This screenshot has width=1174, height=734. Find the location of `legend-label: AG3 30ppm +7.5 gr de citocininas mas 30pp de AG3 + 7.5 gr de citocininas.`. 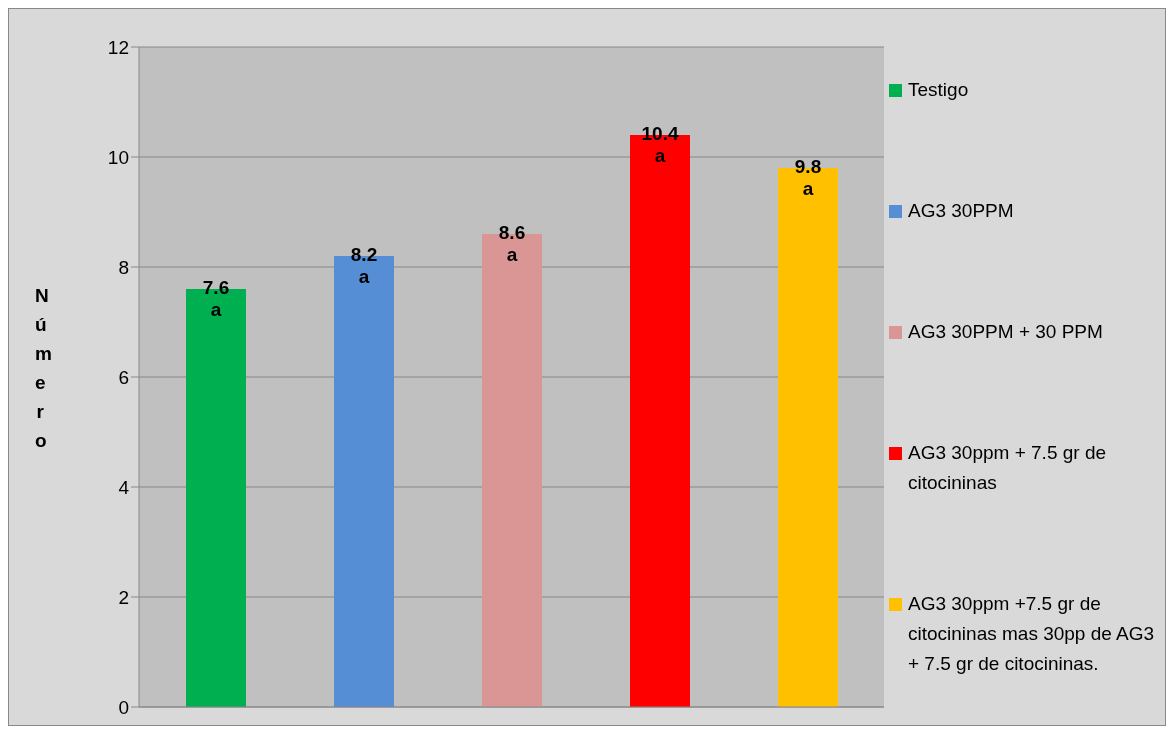

legend-label: AG3 30ppm +7.5 gr de citocininas mas 30pp de AG3 + 7.5 gr de citocininas. is located at coordinates (1032, 634).